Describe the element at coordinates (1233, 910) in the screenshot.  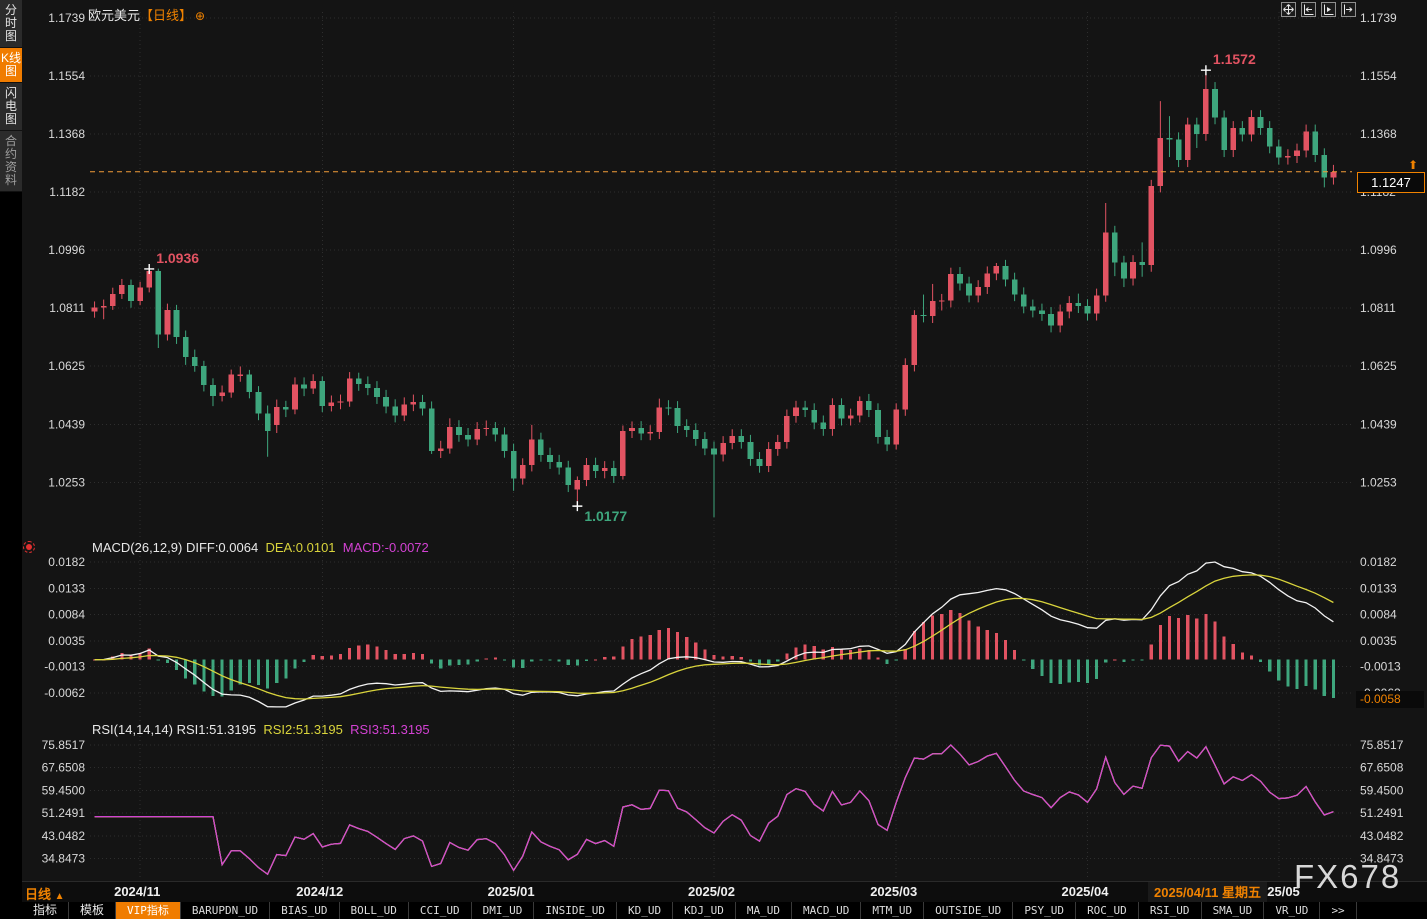
I see `toolbar-tab-sma_ud: SMA_UD` at that location.